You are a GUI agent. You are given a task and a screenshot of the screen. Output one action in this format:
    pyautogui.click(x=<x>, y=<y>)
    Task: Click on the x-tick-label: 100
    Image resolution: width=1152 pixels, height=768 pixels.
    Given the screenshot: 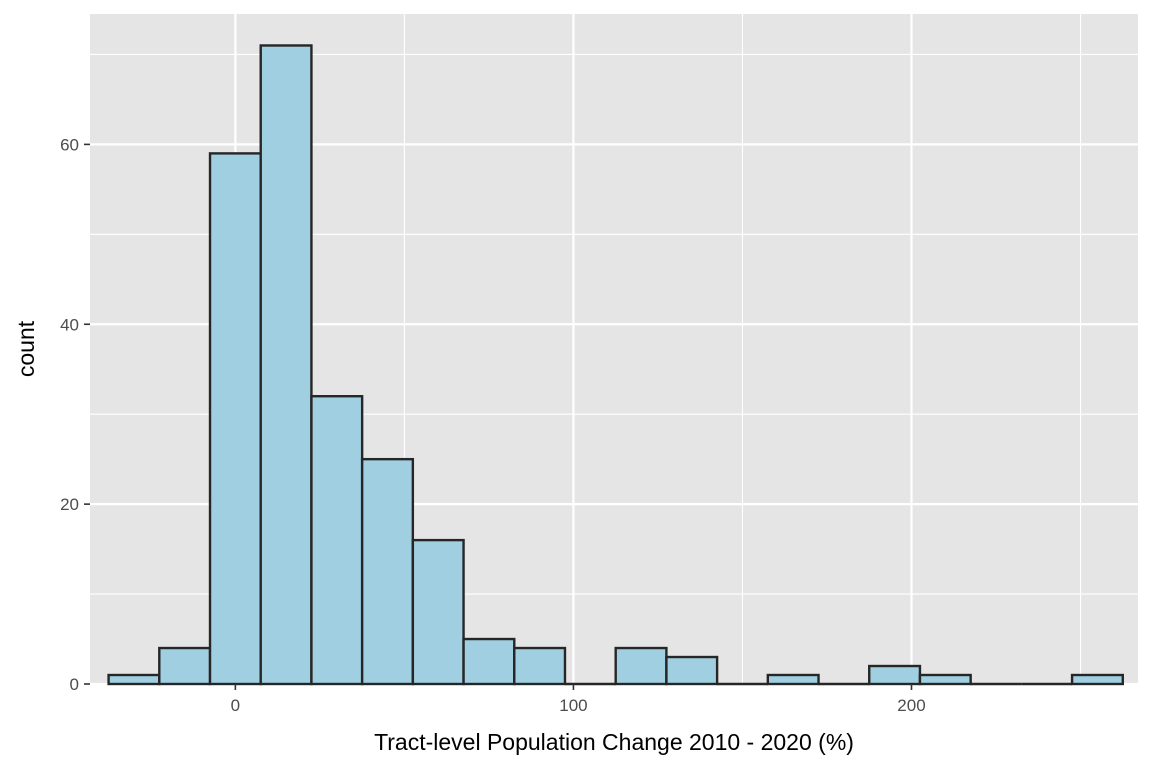 What is the action you would take?
    pyautogui.click(x=573, y=705)
    